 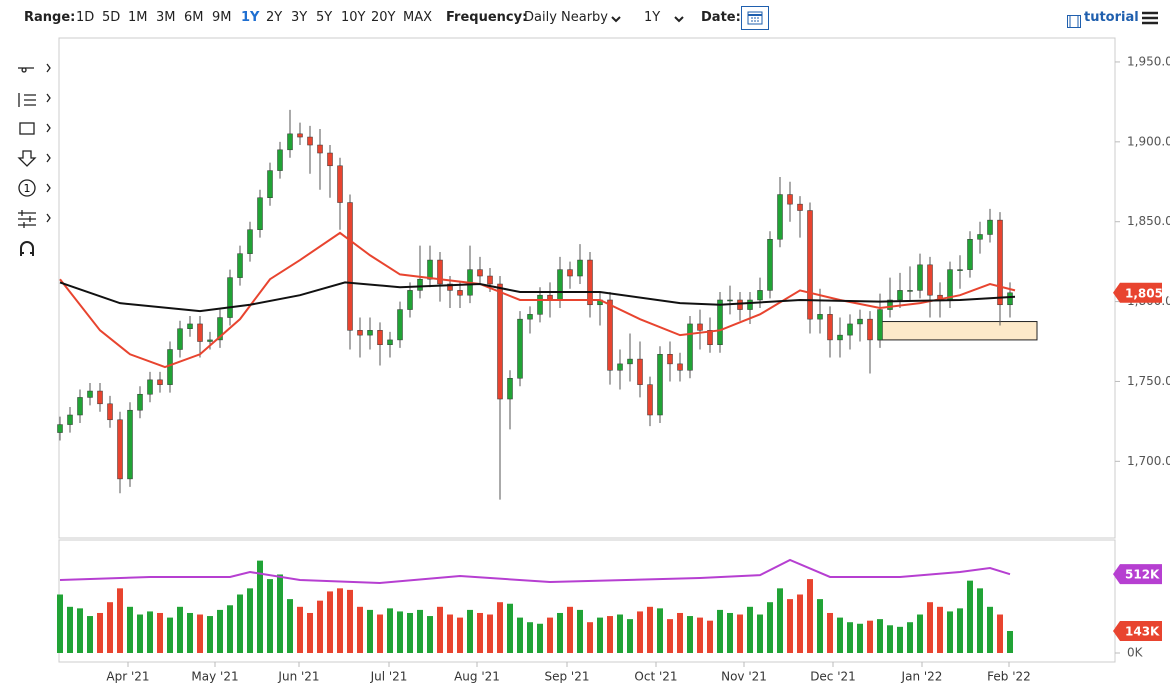 What do you see at coordinates (655, 677) in the screenshot?
I see `x-tick-label: Oct '21` at bounding box center [655, 677].